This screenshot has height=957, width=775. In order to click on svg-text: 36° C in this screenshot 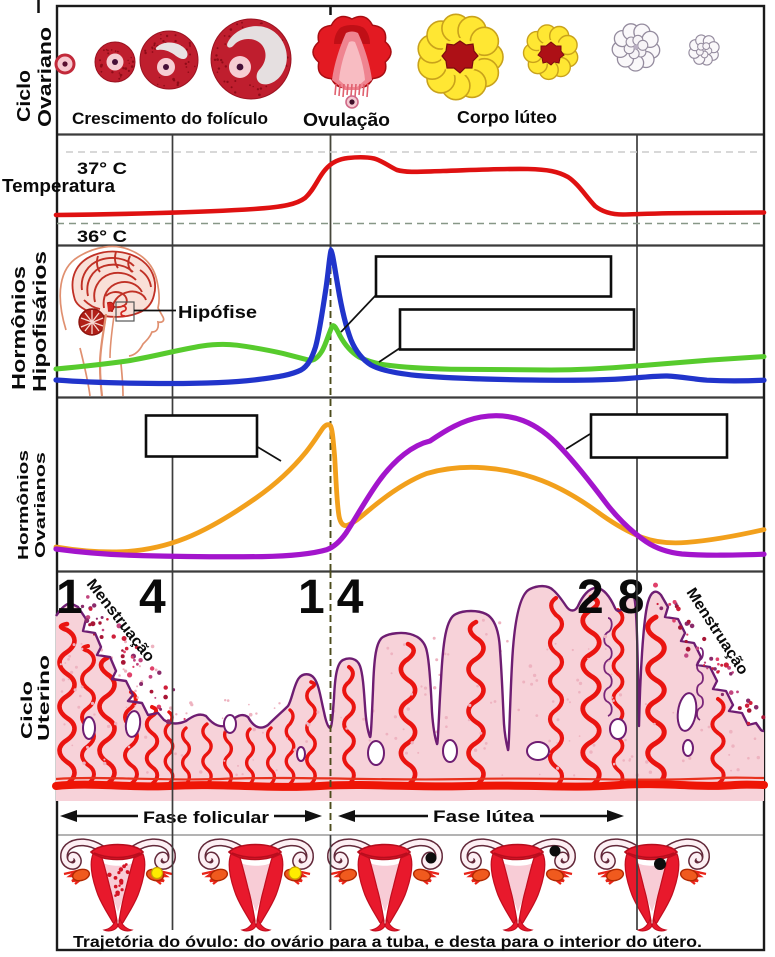, I will do `click(102, 237)`.